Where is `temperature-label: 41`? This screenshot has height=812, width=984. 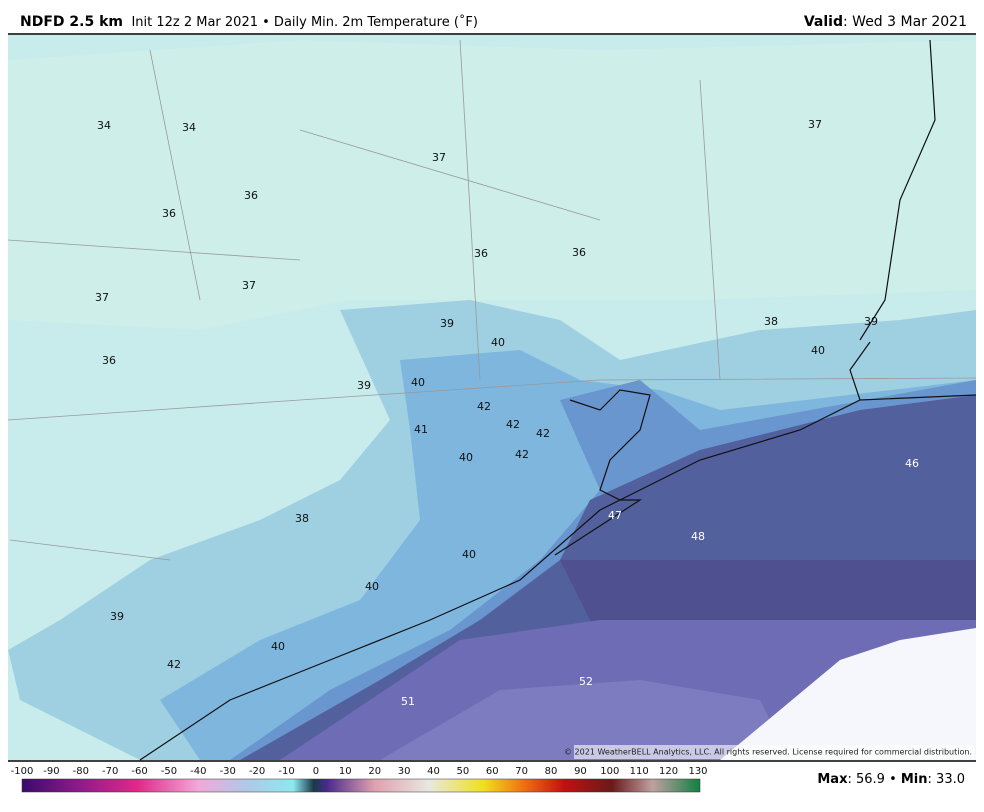
temperature-label: 41 is located at coordinates (421, 429).